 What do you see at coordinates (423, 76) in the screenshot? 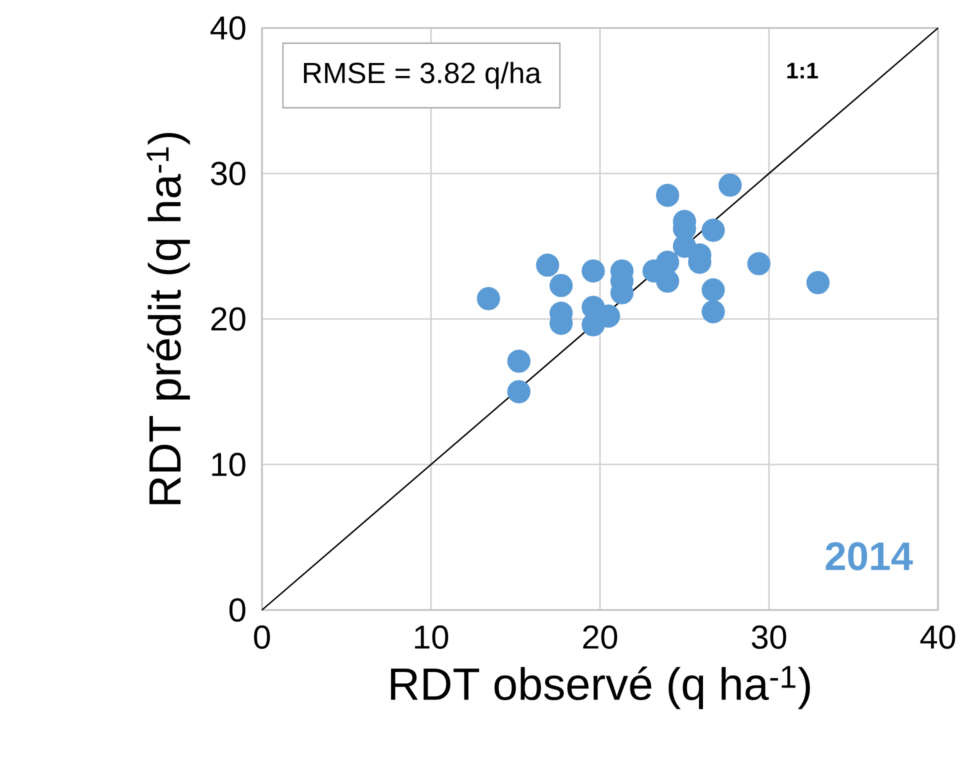
I see `annotation: RMSE = 3.82 q/ha` at bounding box center [423, 76].